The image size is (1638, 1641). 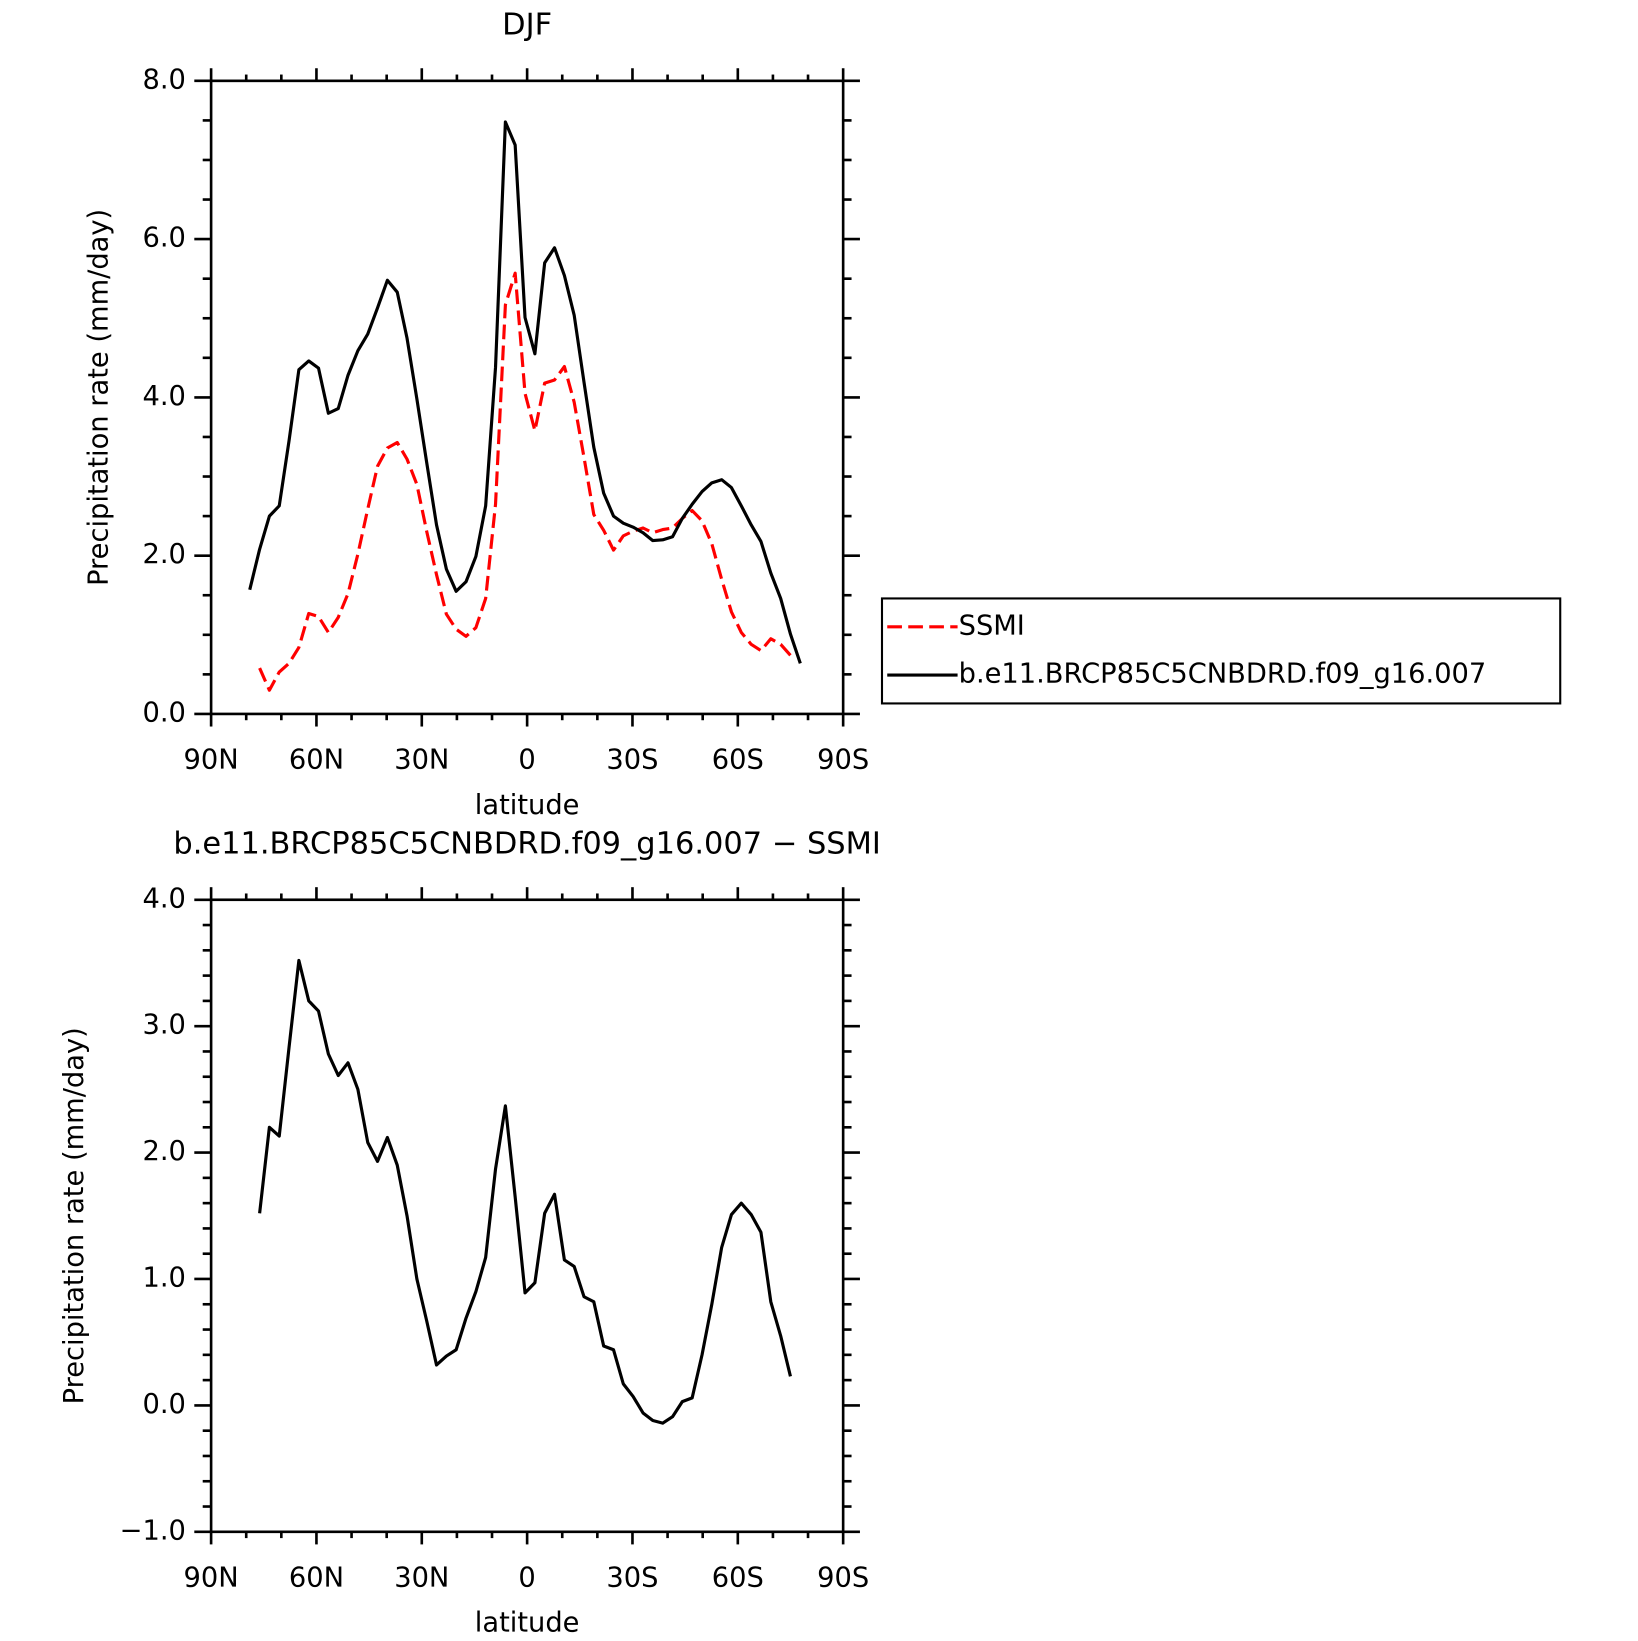 I want to click on chart-title: DJF, so click(x=527, y=25).